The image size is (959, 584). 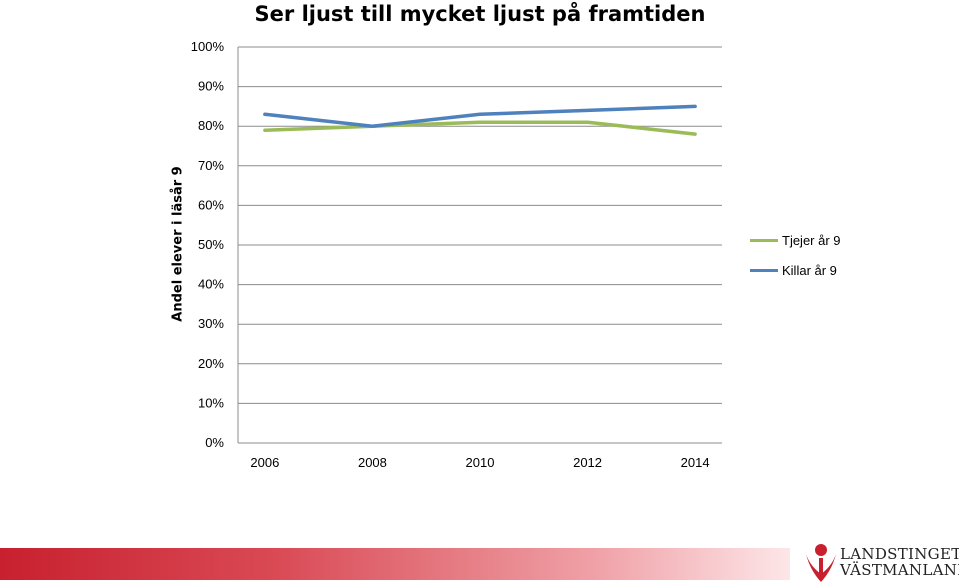 I want to click on y-tick-label: 10%, so click(x=211, y=402).